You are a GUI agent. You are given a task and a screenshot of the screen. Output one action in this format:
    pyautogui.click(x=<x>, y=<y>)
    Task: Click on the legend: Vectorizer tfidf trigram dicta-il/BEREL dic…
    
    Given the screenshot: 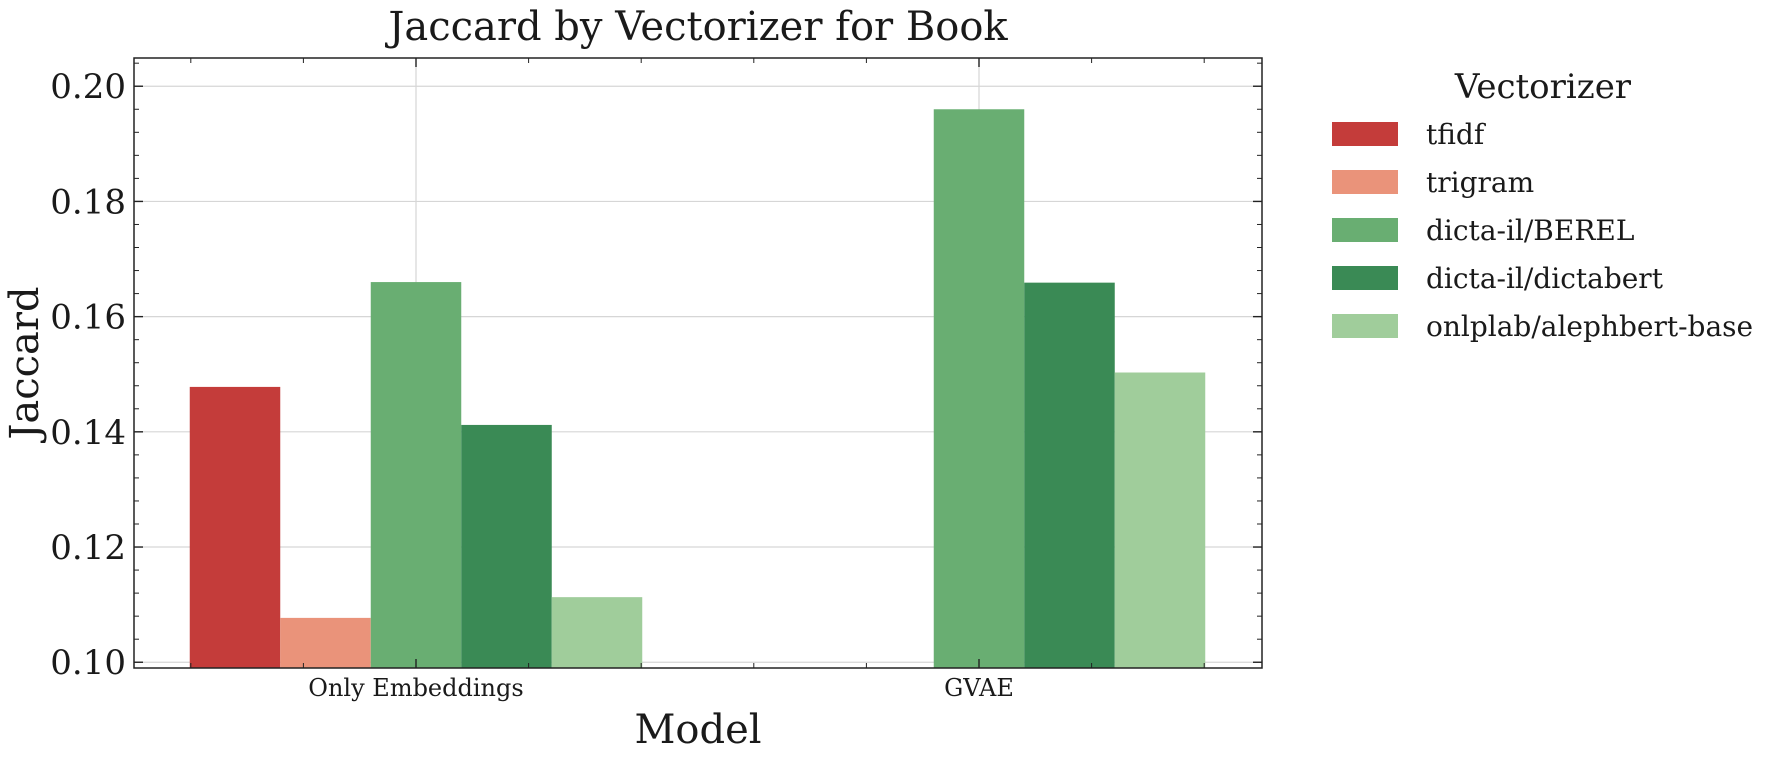 What is the action you would take?
    pyautogui.click(x=1542, y=205)
    